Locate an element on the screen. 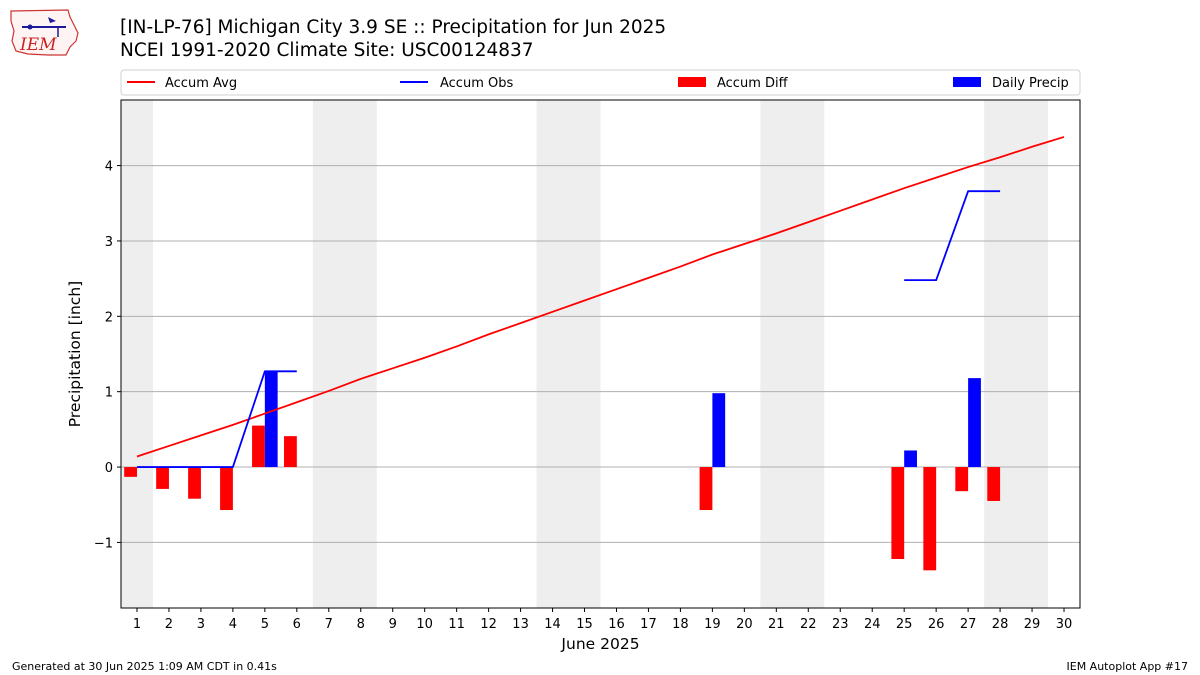 This screenshot has width=1200, height=675. x-tick-label: 30 is located at coordinates (1064, 624).